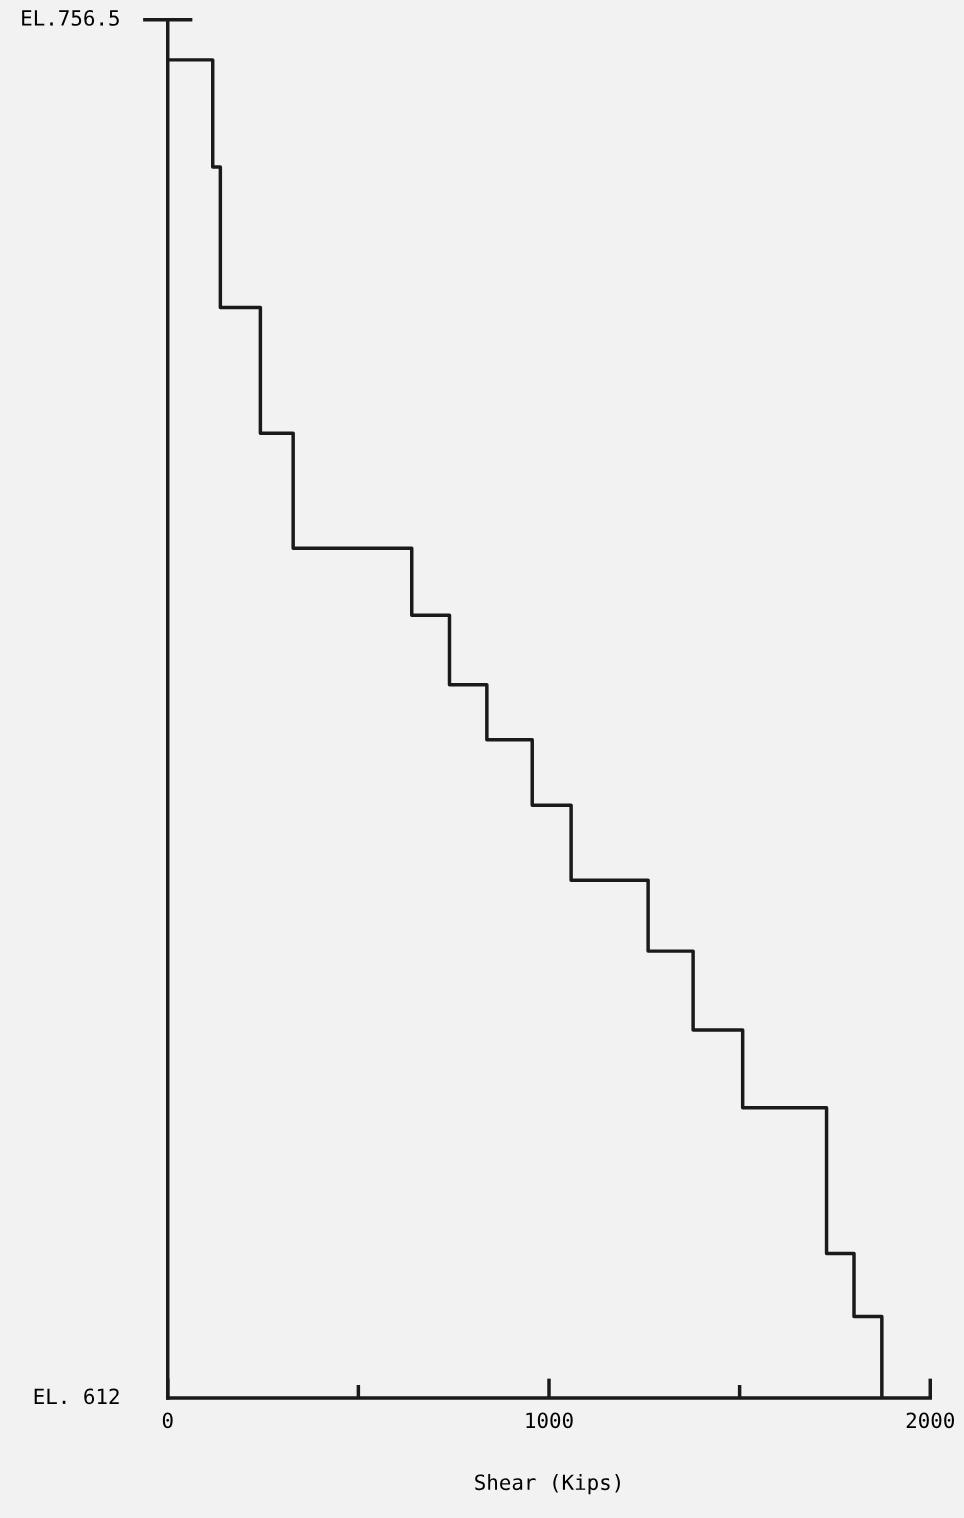 This screenshot has width=964, height=1518. I want to click on x-tick-label: 2000, so click(930, 1420).